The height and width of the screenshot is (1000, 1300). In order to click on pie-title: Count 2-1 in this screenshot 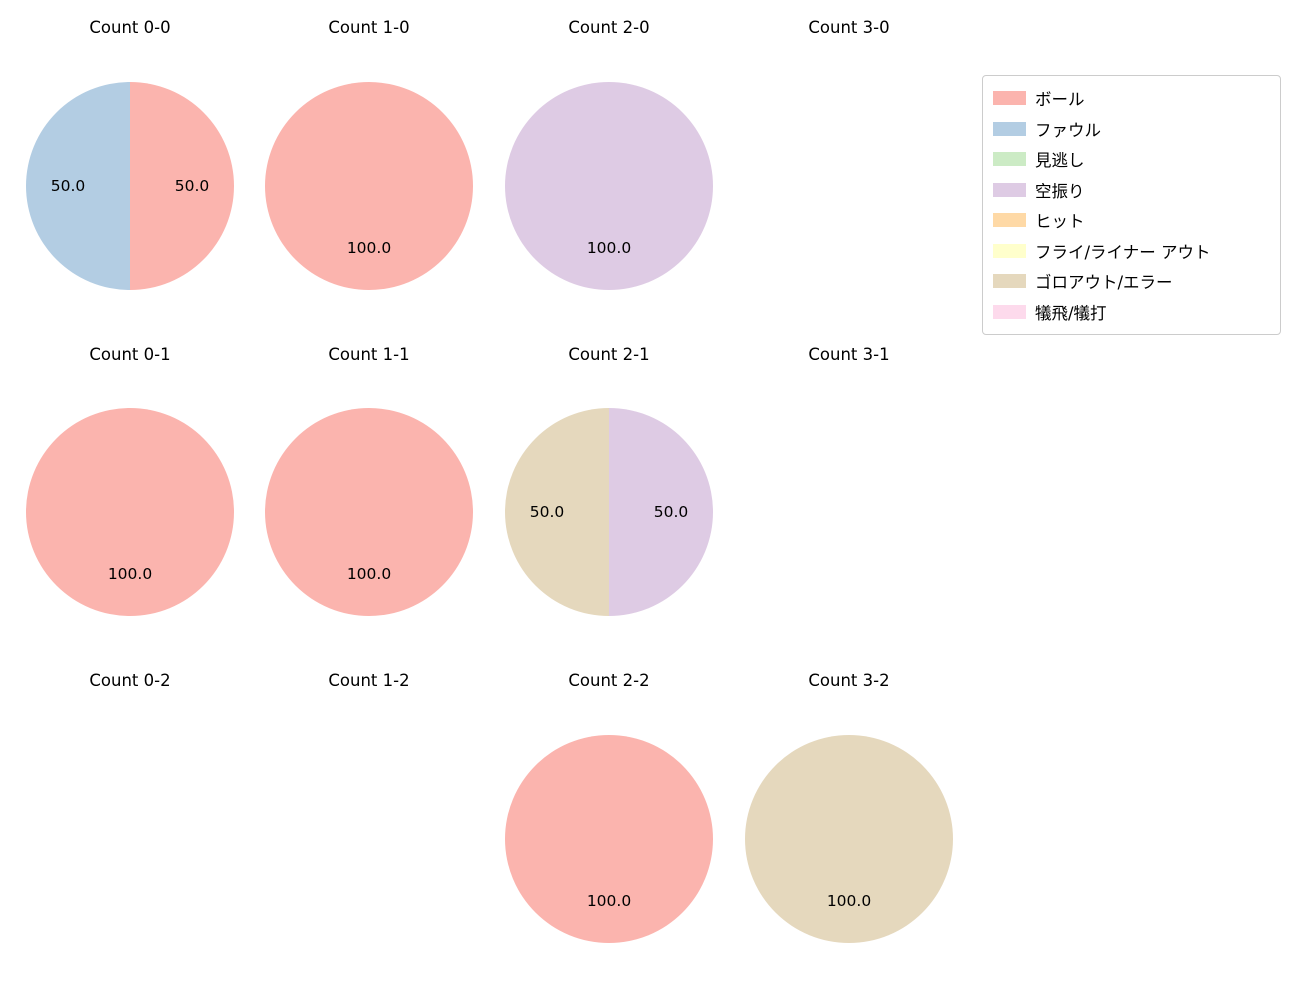, I will do `click(609, 354)`.